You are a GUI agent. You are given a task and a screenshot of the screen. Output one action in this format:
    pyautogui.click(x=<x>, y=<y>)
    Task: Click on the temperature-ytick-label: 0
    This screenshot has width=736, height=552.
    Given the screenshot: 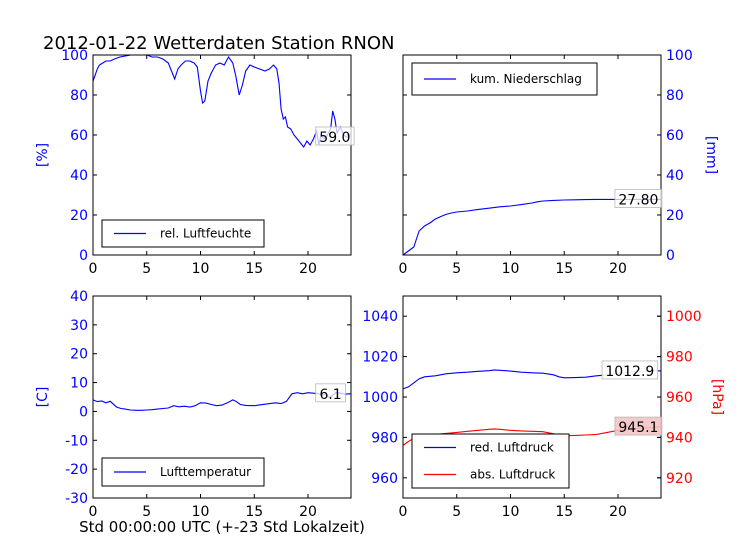 What is the action you would take?
    pyautogui.click(x=83, y=412)
    